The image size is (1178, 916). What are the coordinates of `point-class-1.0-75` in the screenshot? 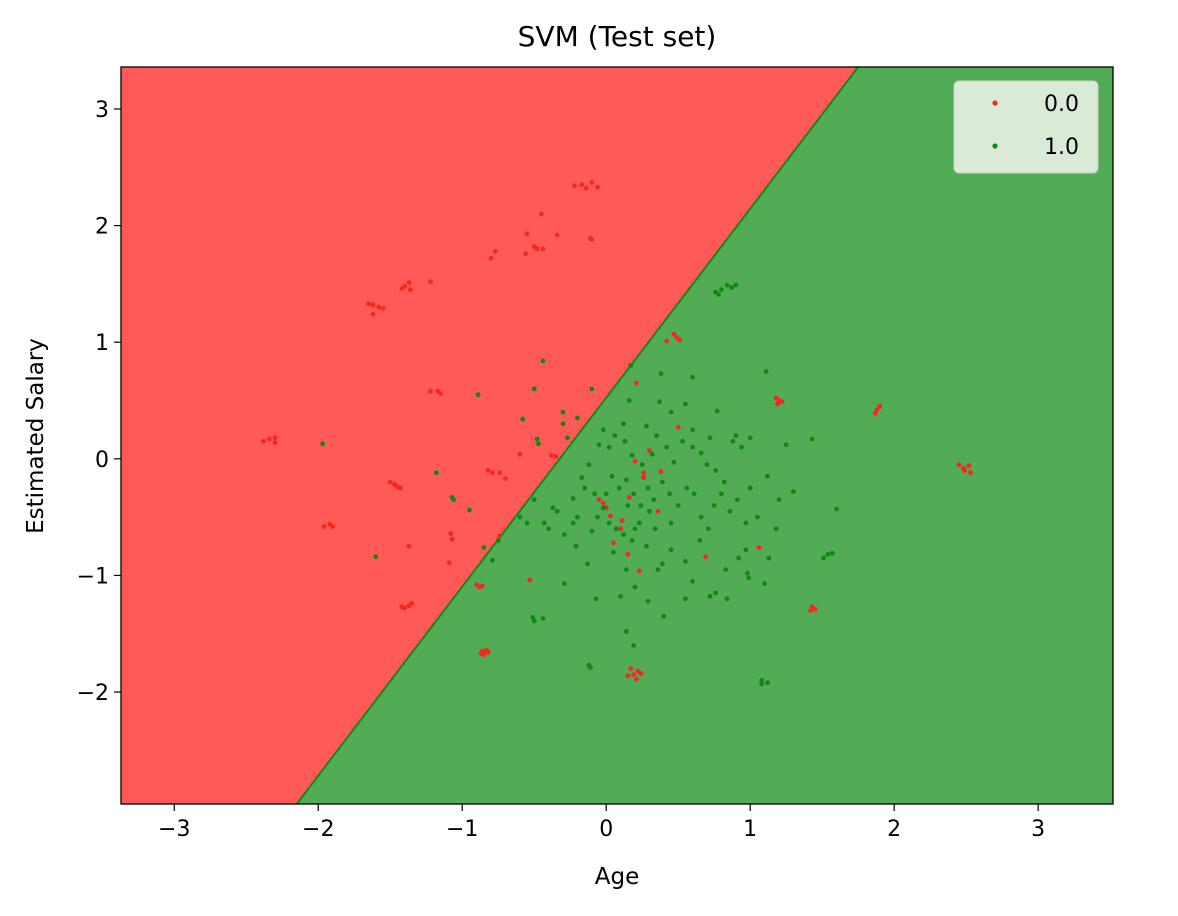 It's located at (779, 499).